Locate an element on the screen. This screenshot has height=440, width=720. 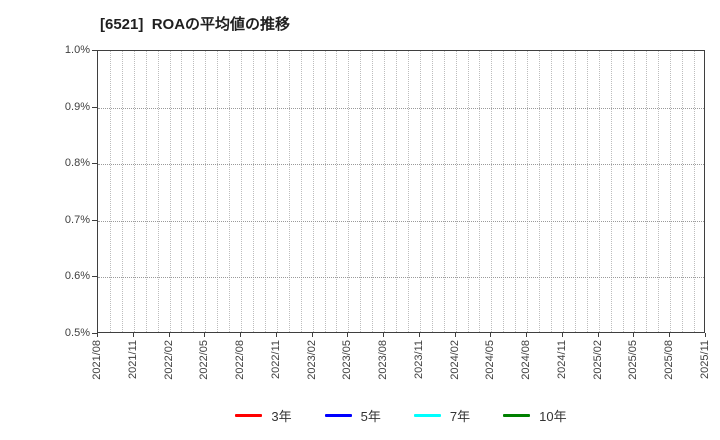
legend-label: 10年 is located at coordinates (553, 416).